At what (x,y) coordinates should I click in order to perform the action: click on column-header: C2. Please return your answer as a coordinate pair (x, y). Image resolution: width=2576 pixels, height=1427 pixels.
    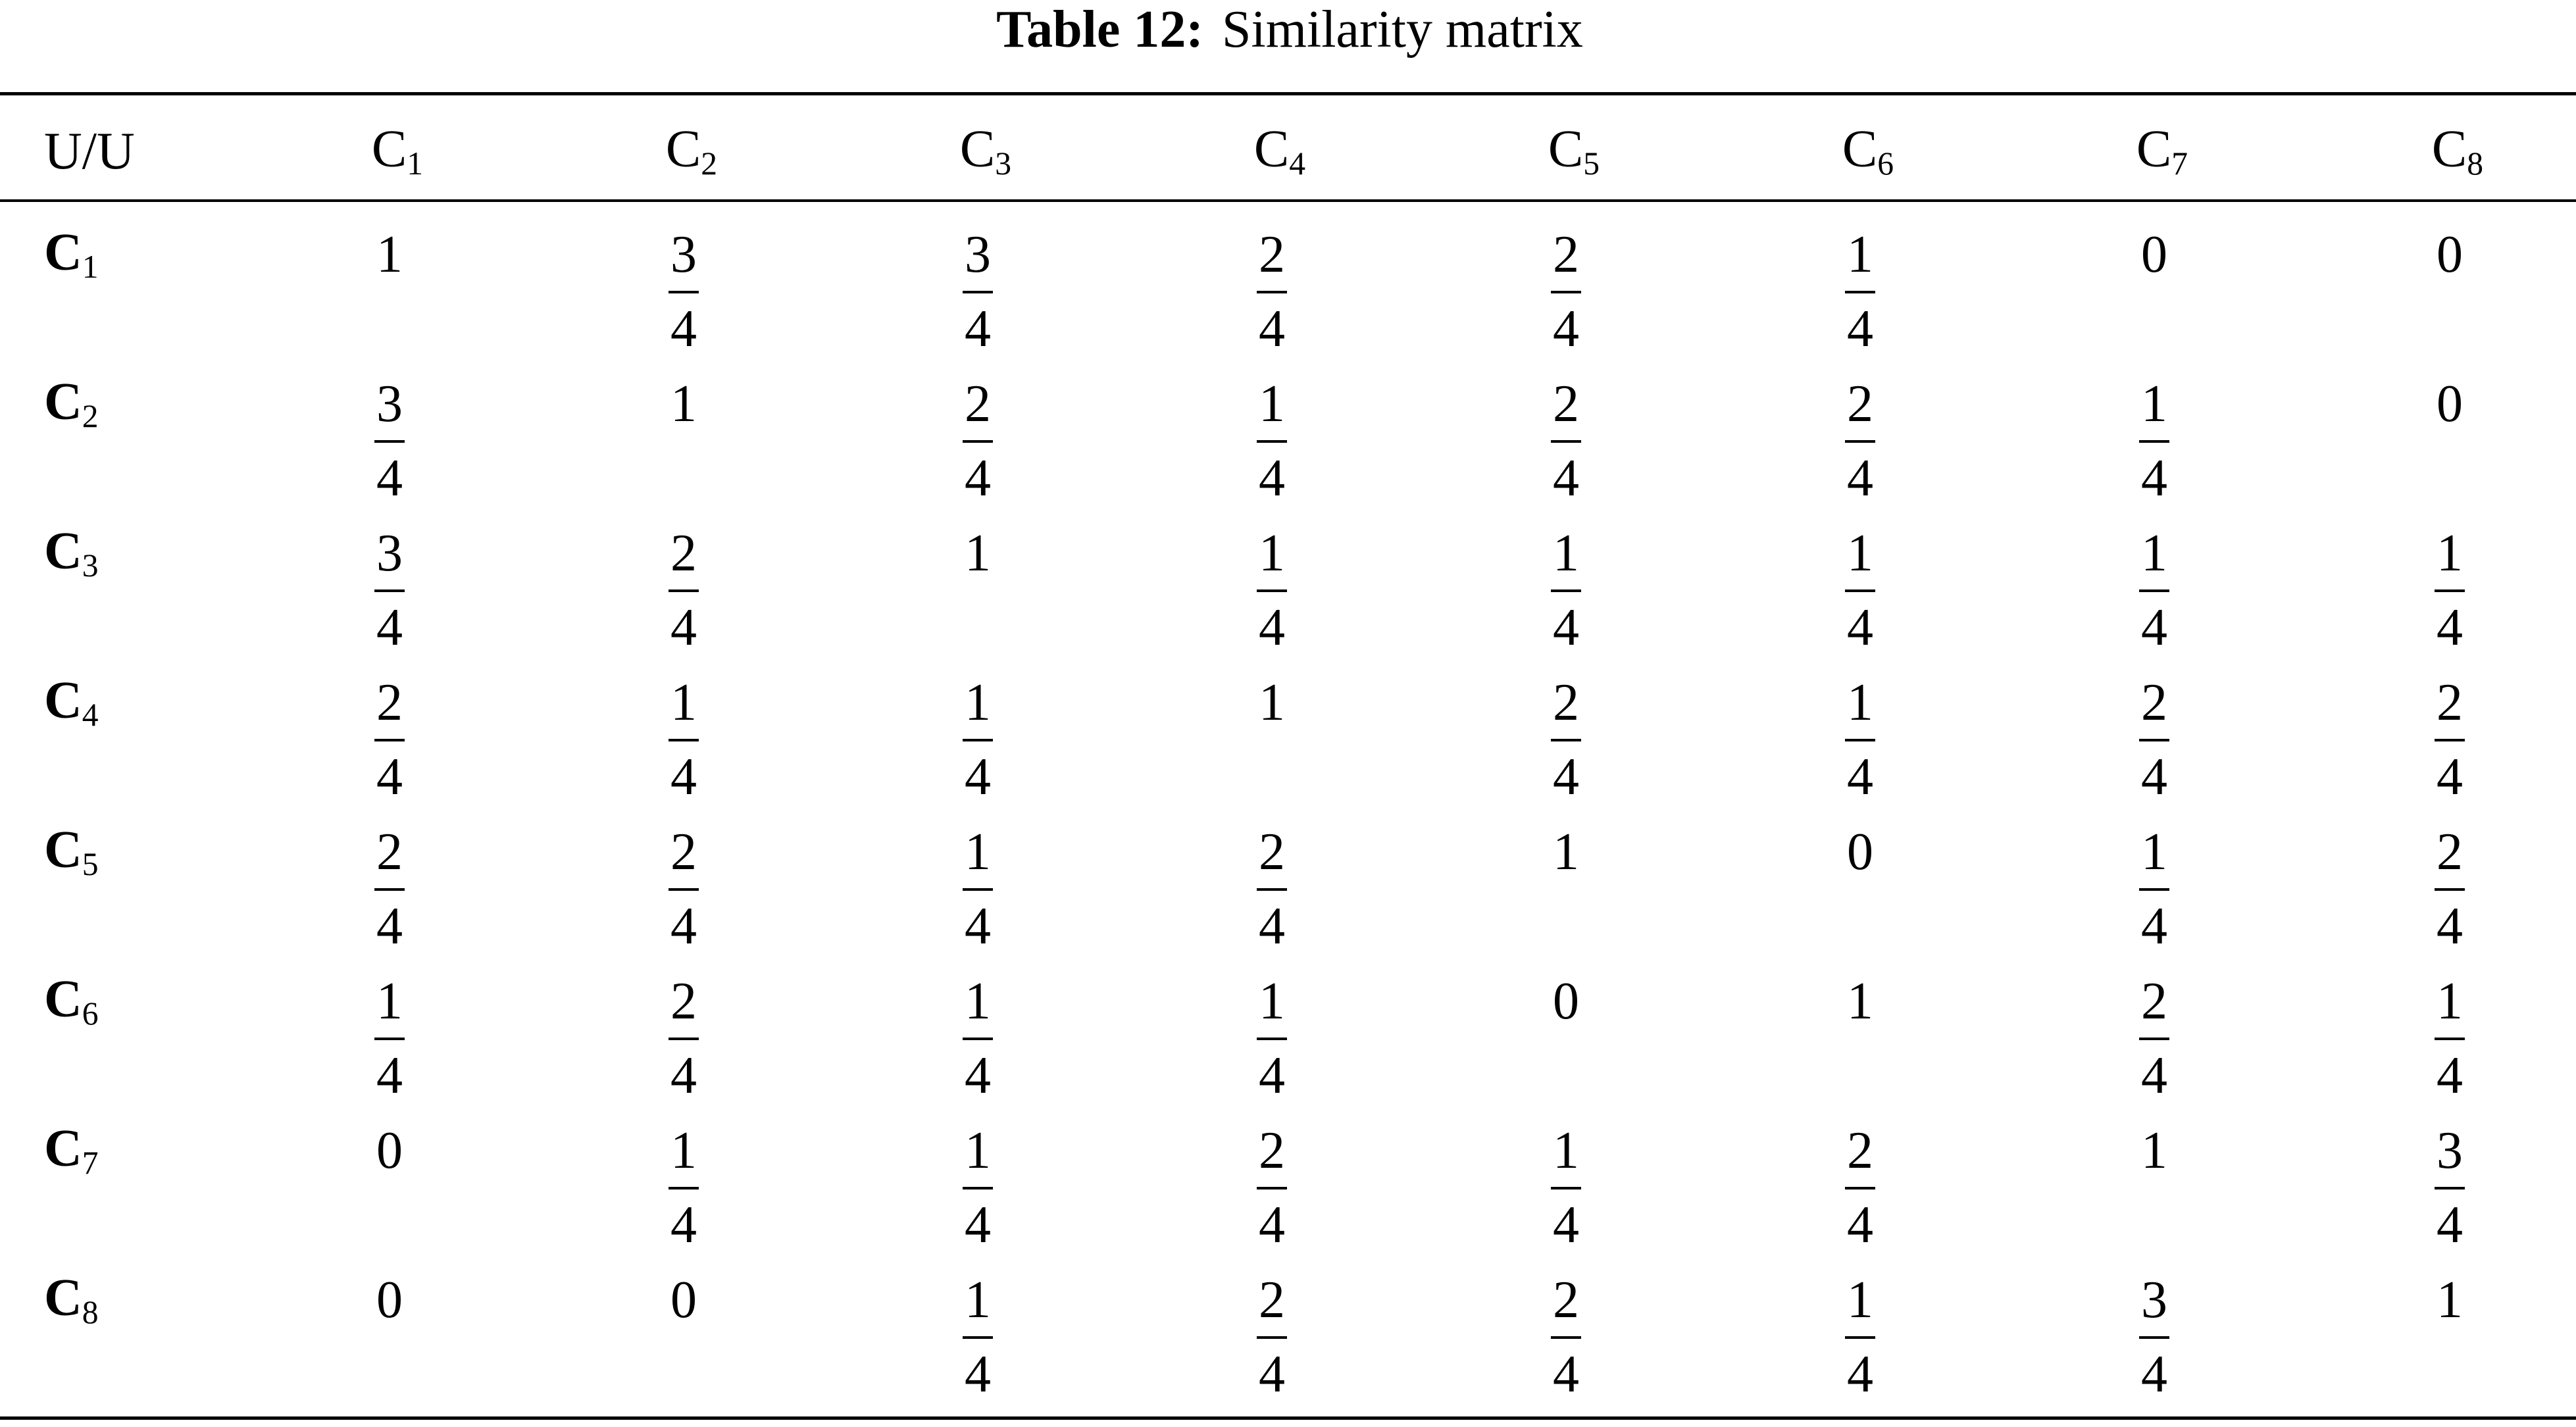
    Looking at the image, I should click on (692, 151).